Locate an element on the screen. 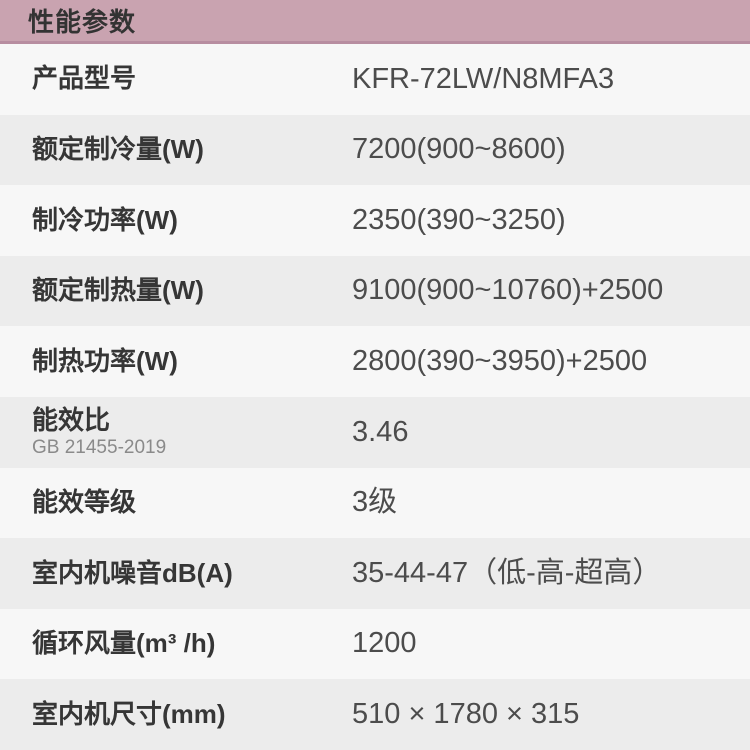 This screenshot has height=750, width=750. spec-label-cell: 额定制热量(W) is located at coordinates (192, 290).